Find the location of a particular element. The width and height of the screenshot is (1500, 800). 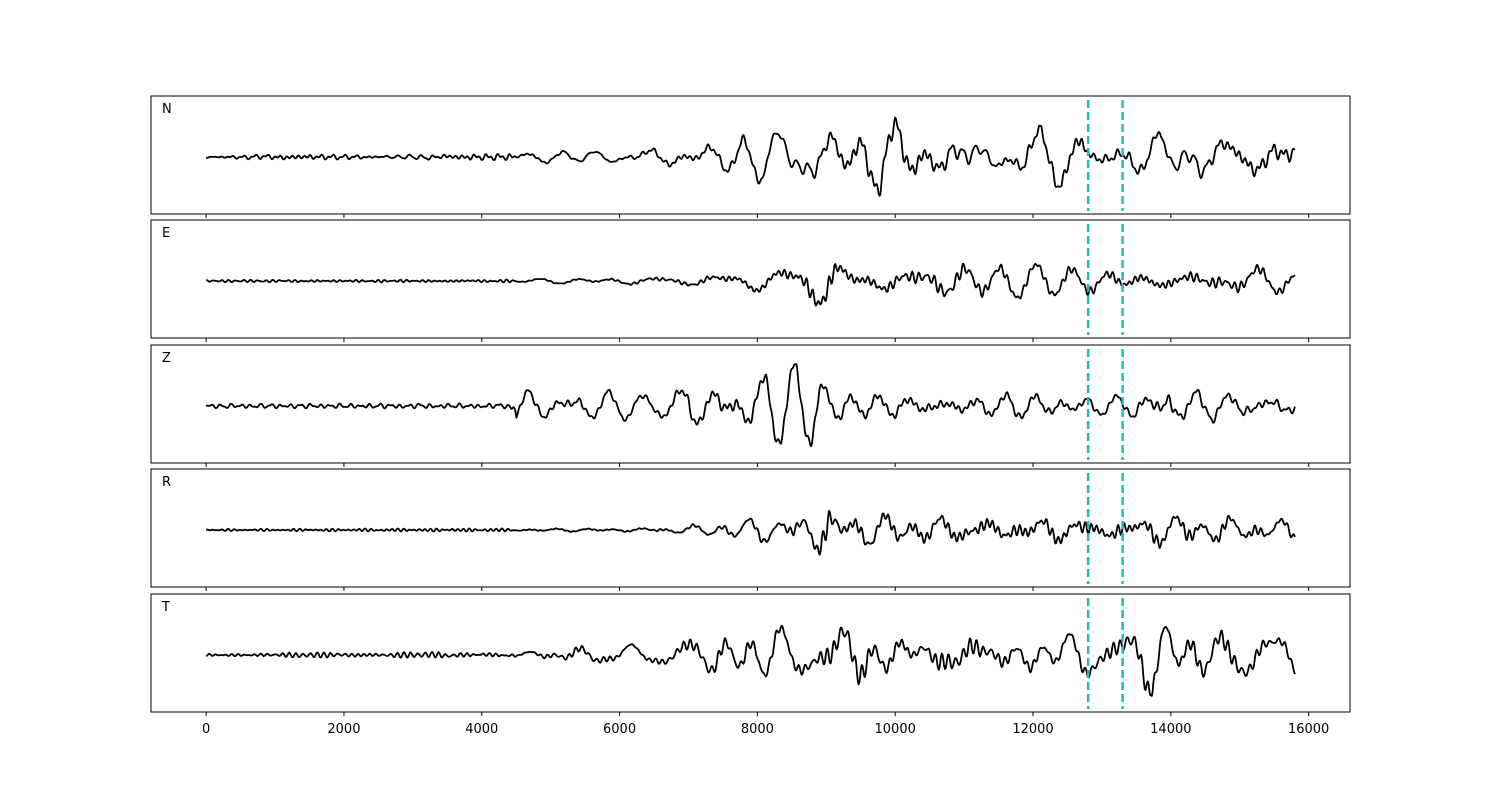

x-tick-label: 8000 is located at coordinates (757, 729).